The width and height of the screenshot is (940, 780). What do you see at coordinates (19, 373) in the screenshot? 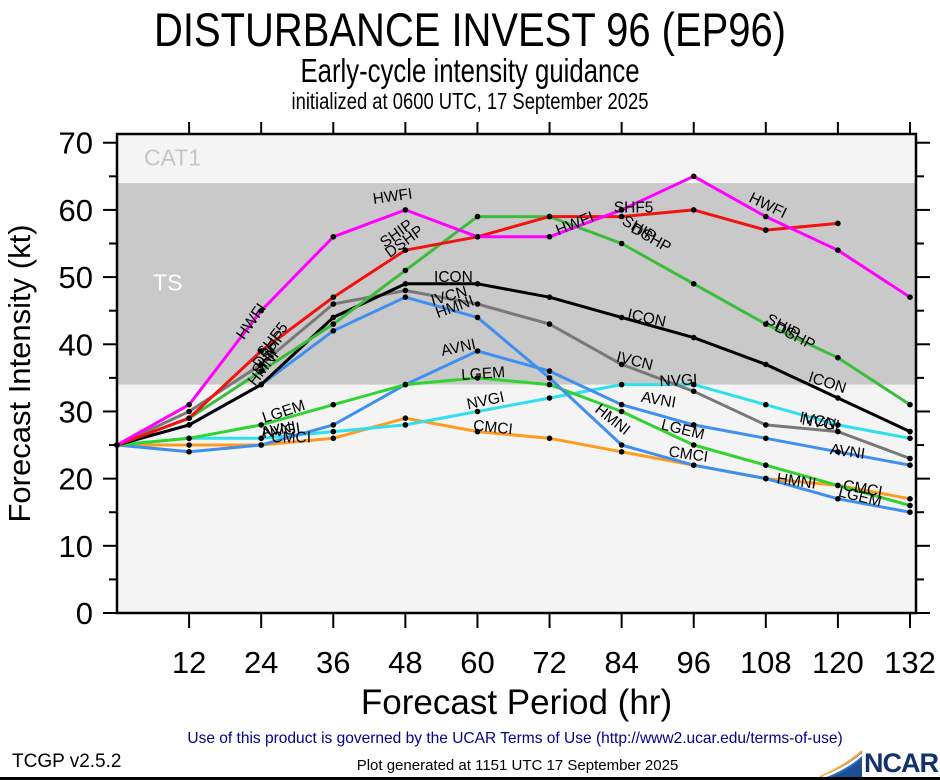
I see `y-axis-title: Forecast Intensity (kt)` at bounding box center [19, 373].